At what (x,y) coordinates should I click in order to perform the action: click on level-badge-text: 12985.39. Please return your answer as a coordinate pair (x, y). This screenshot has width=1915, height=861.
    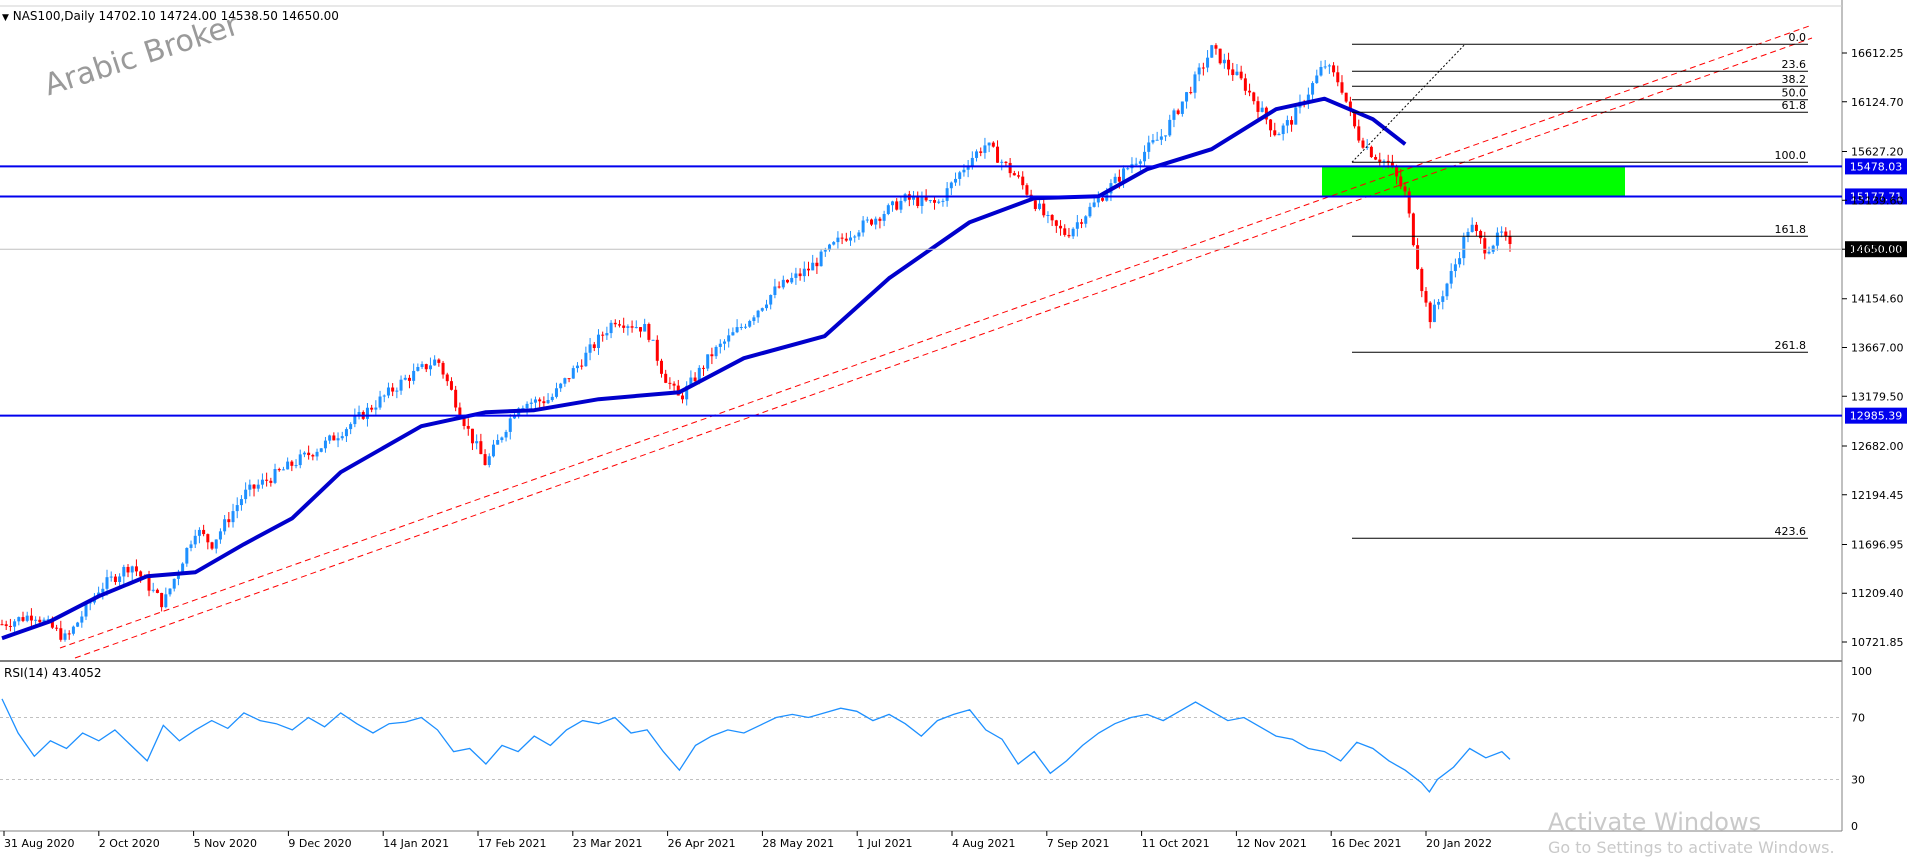
    Looking at the image, I should click on (1876, 416).